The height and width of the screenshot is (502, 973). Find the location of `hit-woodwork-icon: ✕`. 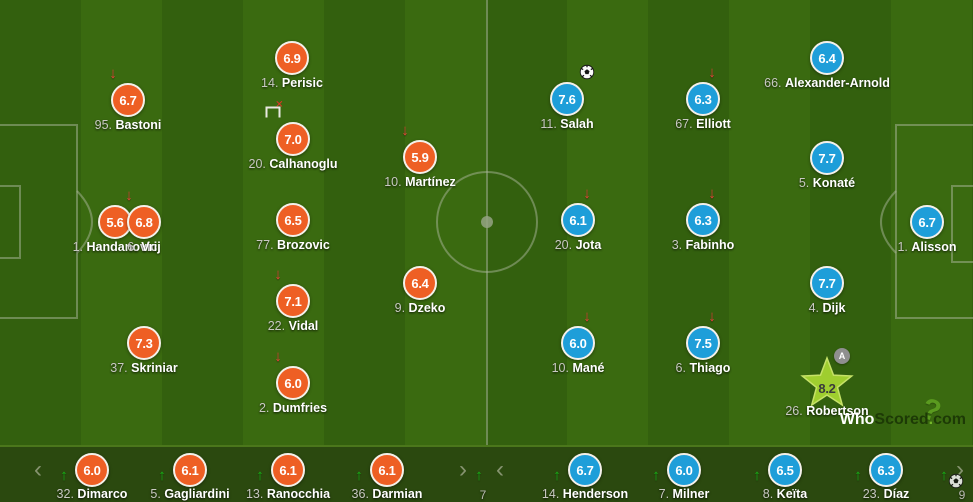

hit-woodwork-icon: ✕ is located at coordinates (274, 109).